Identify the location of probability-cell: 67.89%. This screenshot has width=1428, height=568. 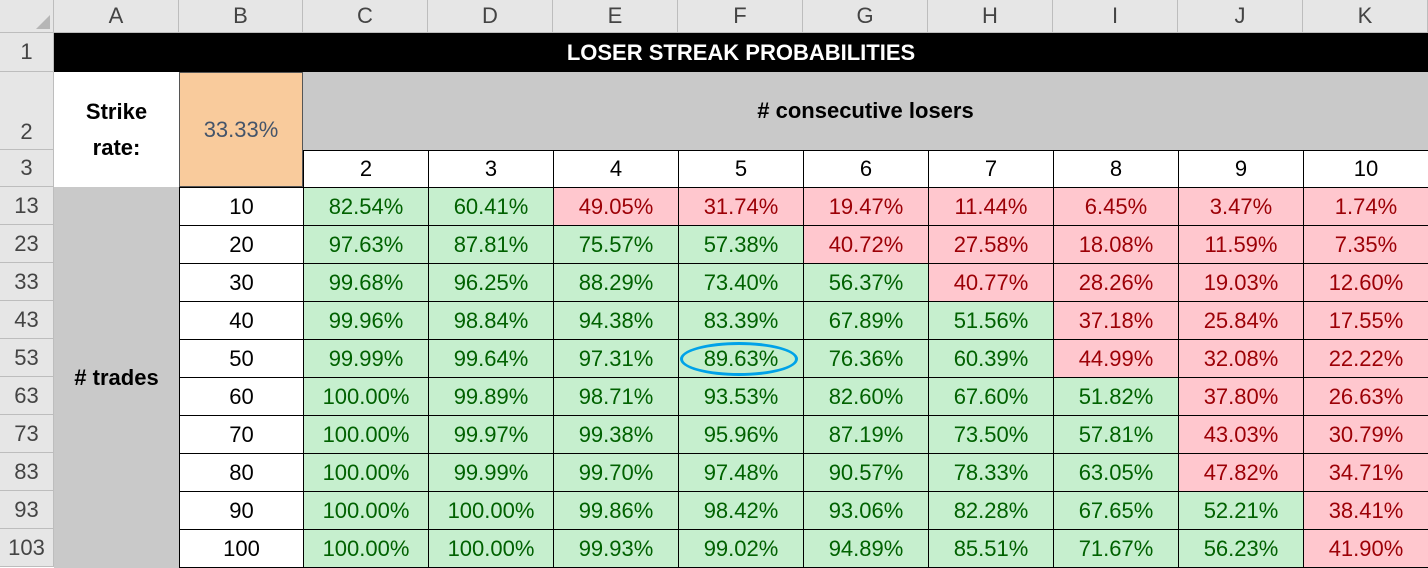
(866, 320).